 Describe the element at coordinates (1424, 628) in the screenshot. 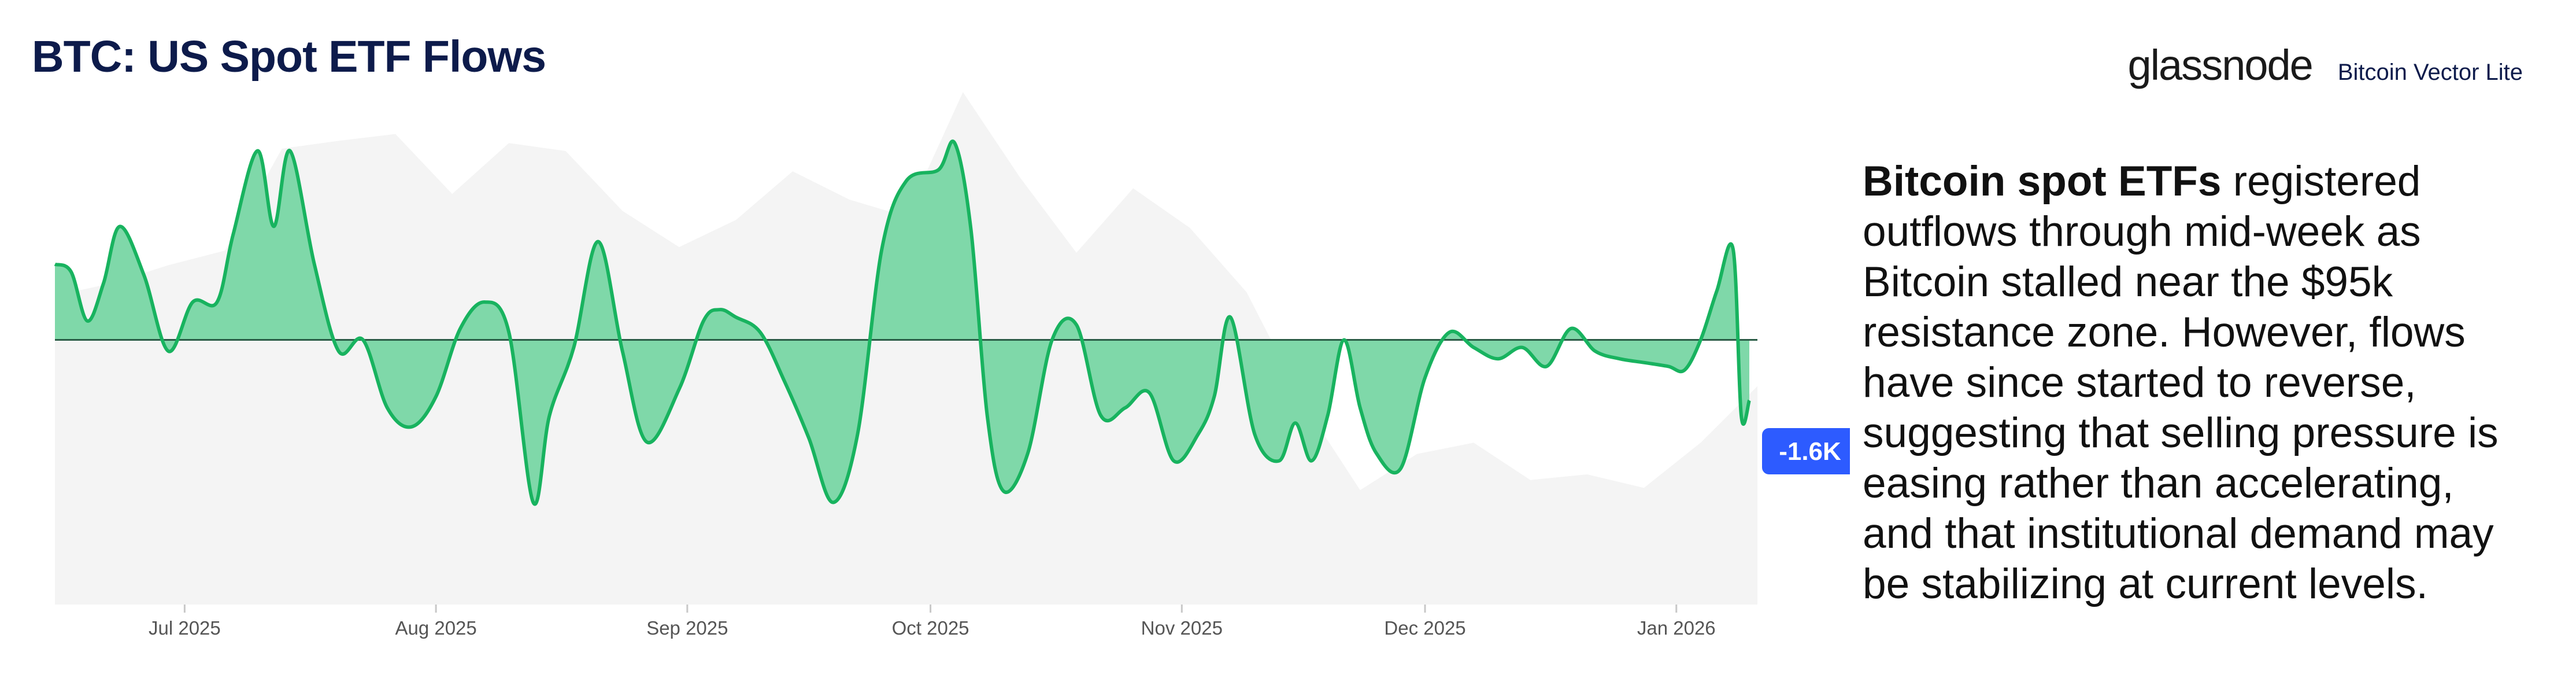

I see `x-tick-label: Dec 2025` at that location.